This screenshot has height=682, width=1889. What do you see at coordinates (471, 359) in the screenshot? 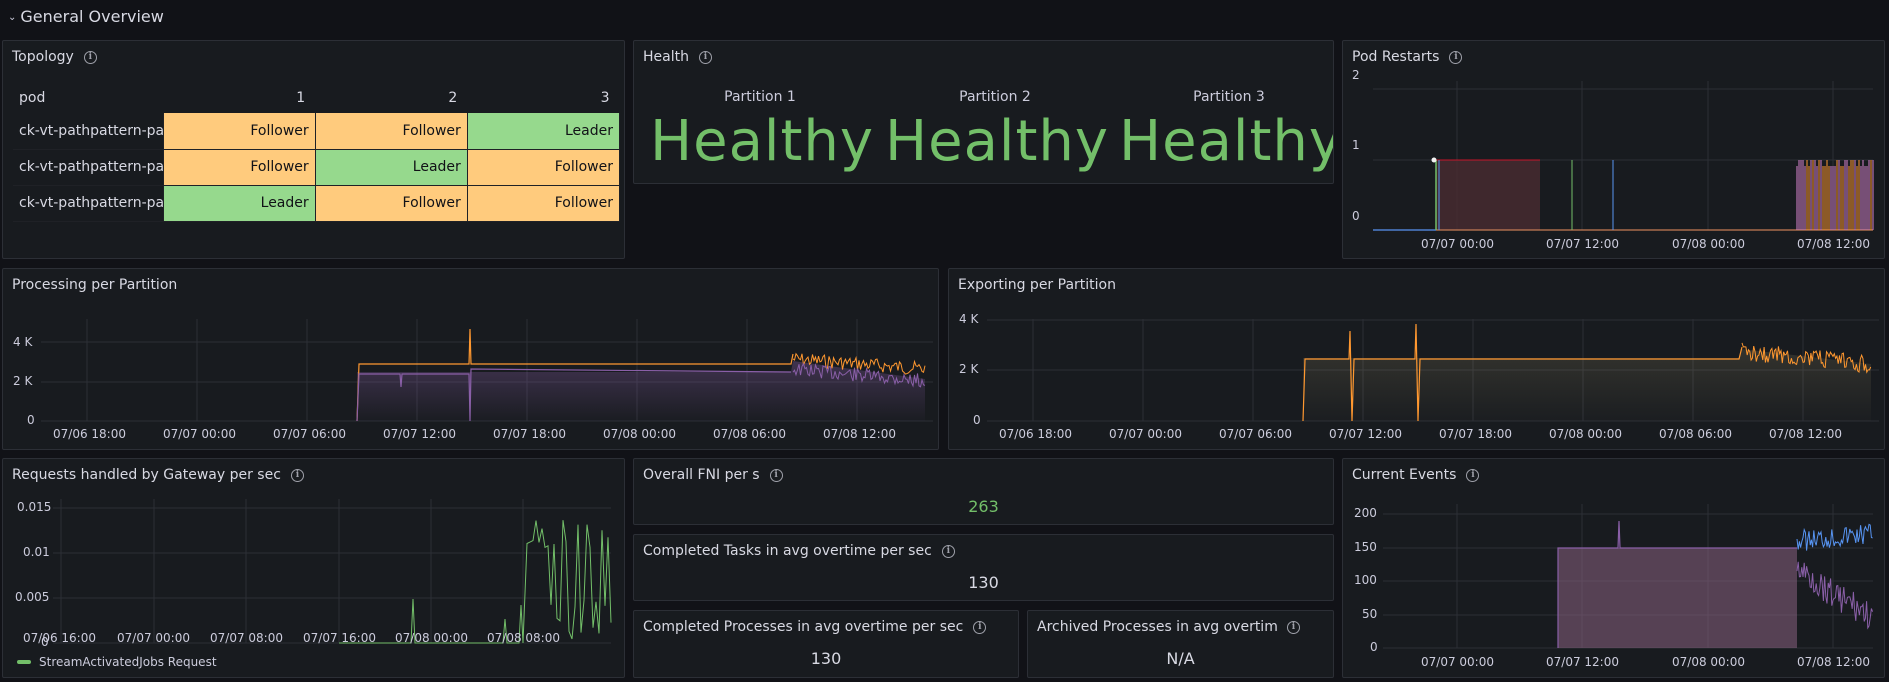
I see `processing-chart` at bounding box center [471, 359].